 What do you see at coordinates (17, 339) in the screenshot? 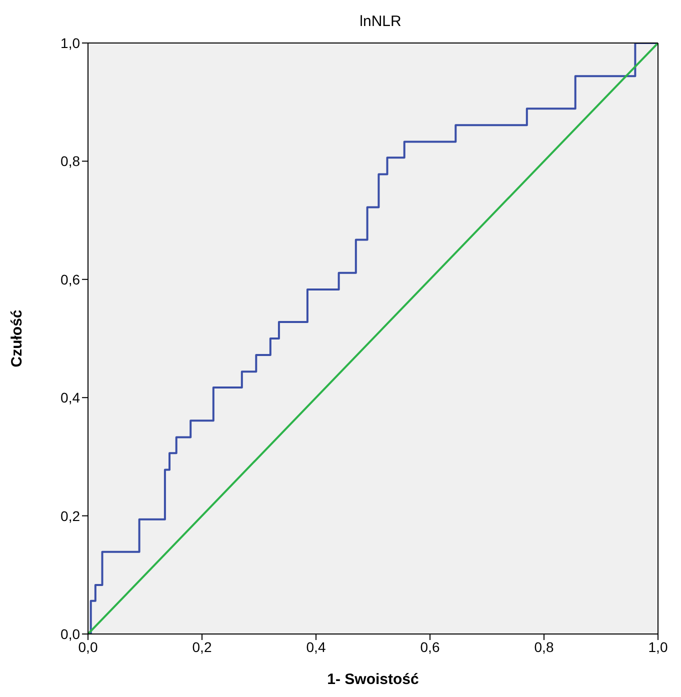
I see `y-axis-title: Czułość` at bounding box center [17, 339].